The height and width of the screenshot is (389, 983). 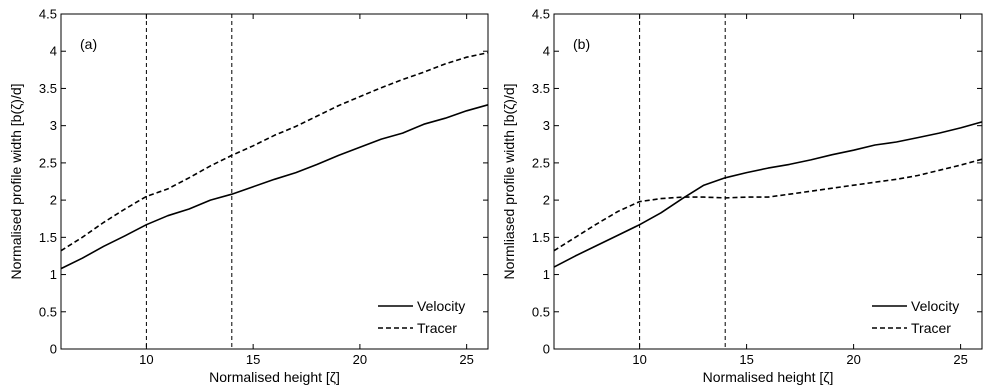 I want to click on panel-label: (b), so click(x=581, y=44).